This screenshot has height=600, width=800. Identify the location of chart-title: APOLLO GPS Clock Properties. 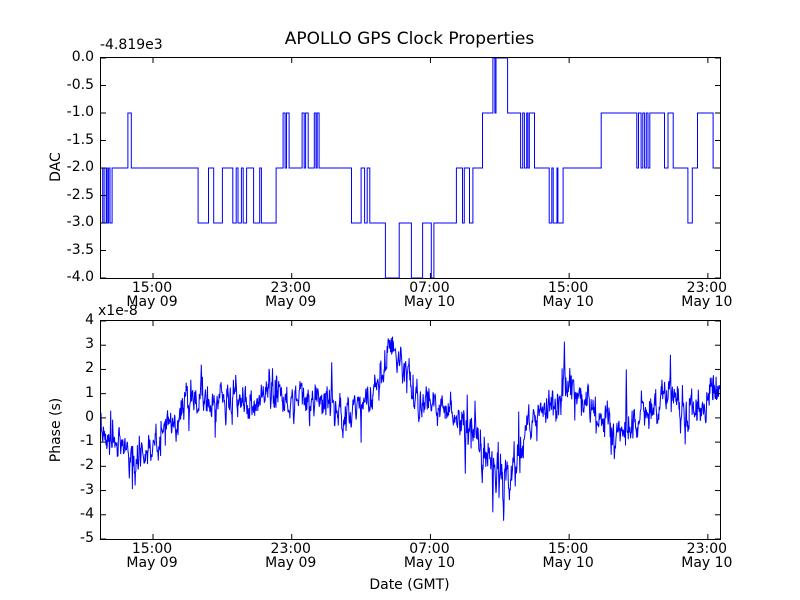
(409, 39).